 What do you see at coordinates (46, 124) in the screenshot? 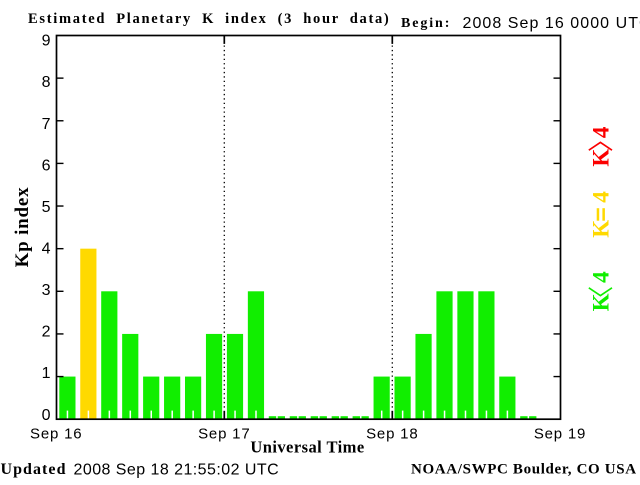
I see `svg-text: 7` at bounding box center [46, 124].